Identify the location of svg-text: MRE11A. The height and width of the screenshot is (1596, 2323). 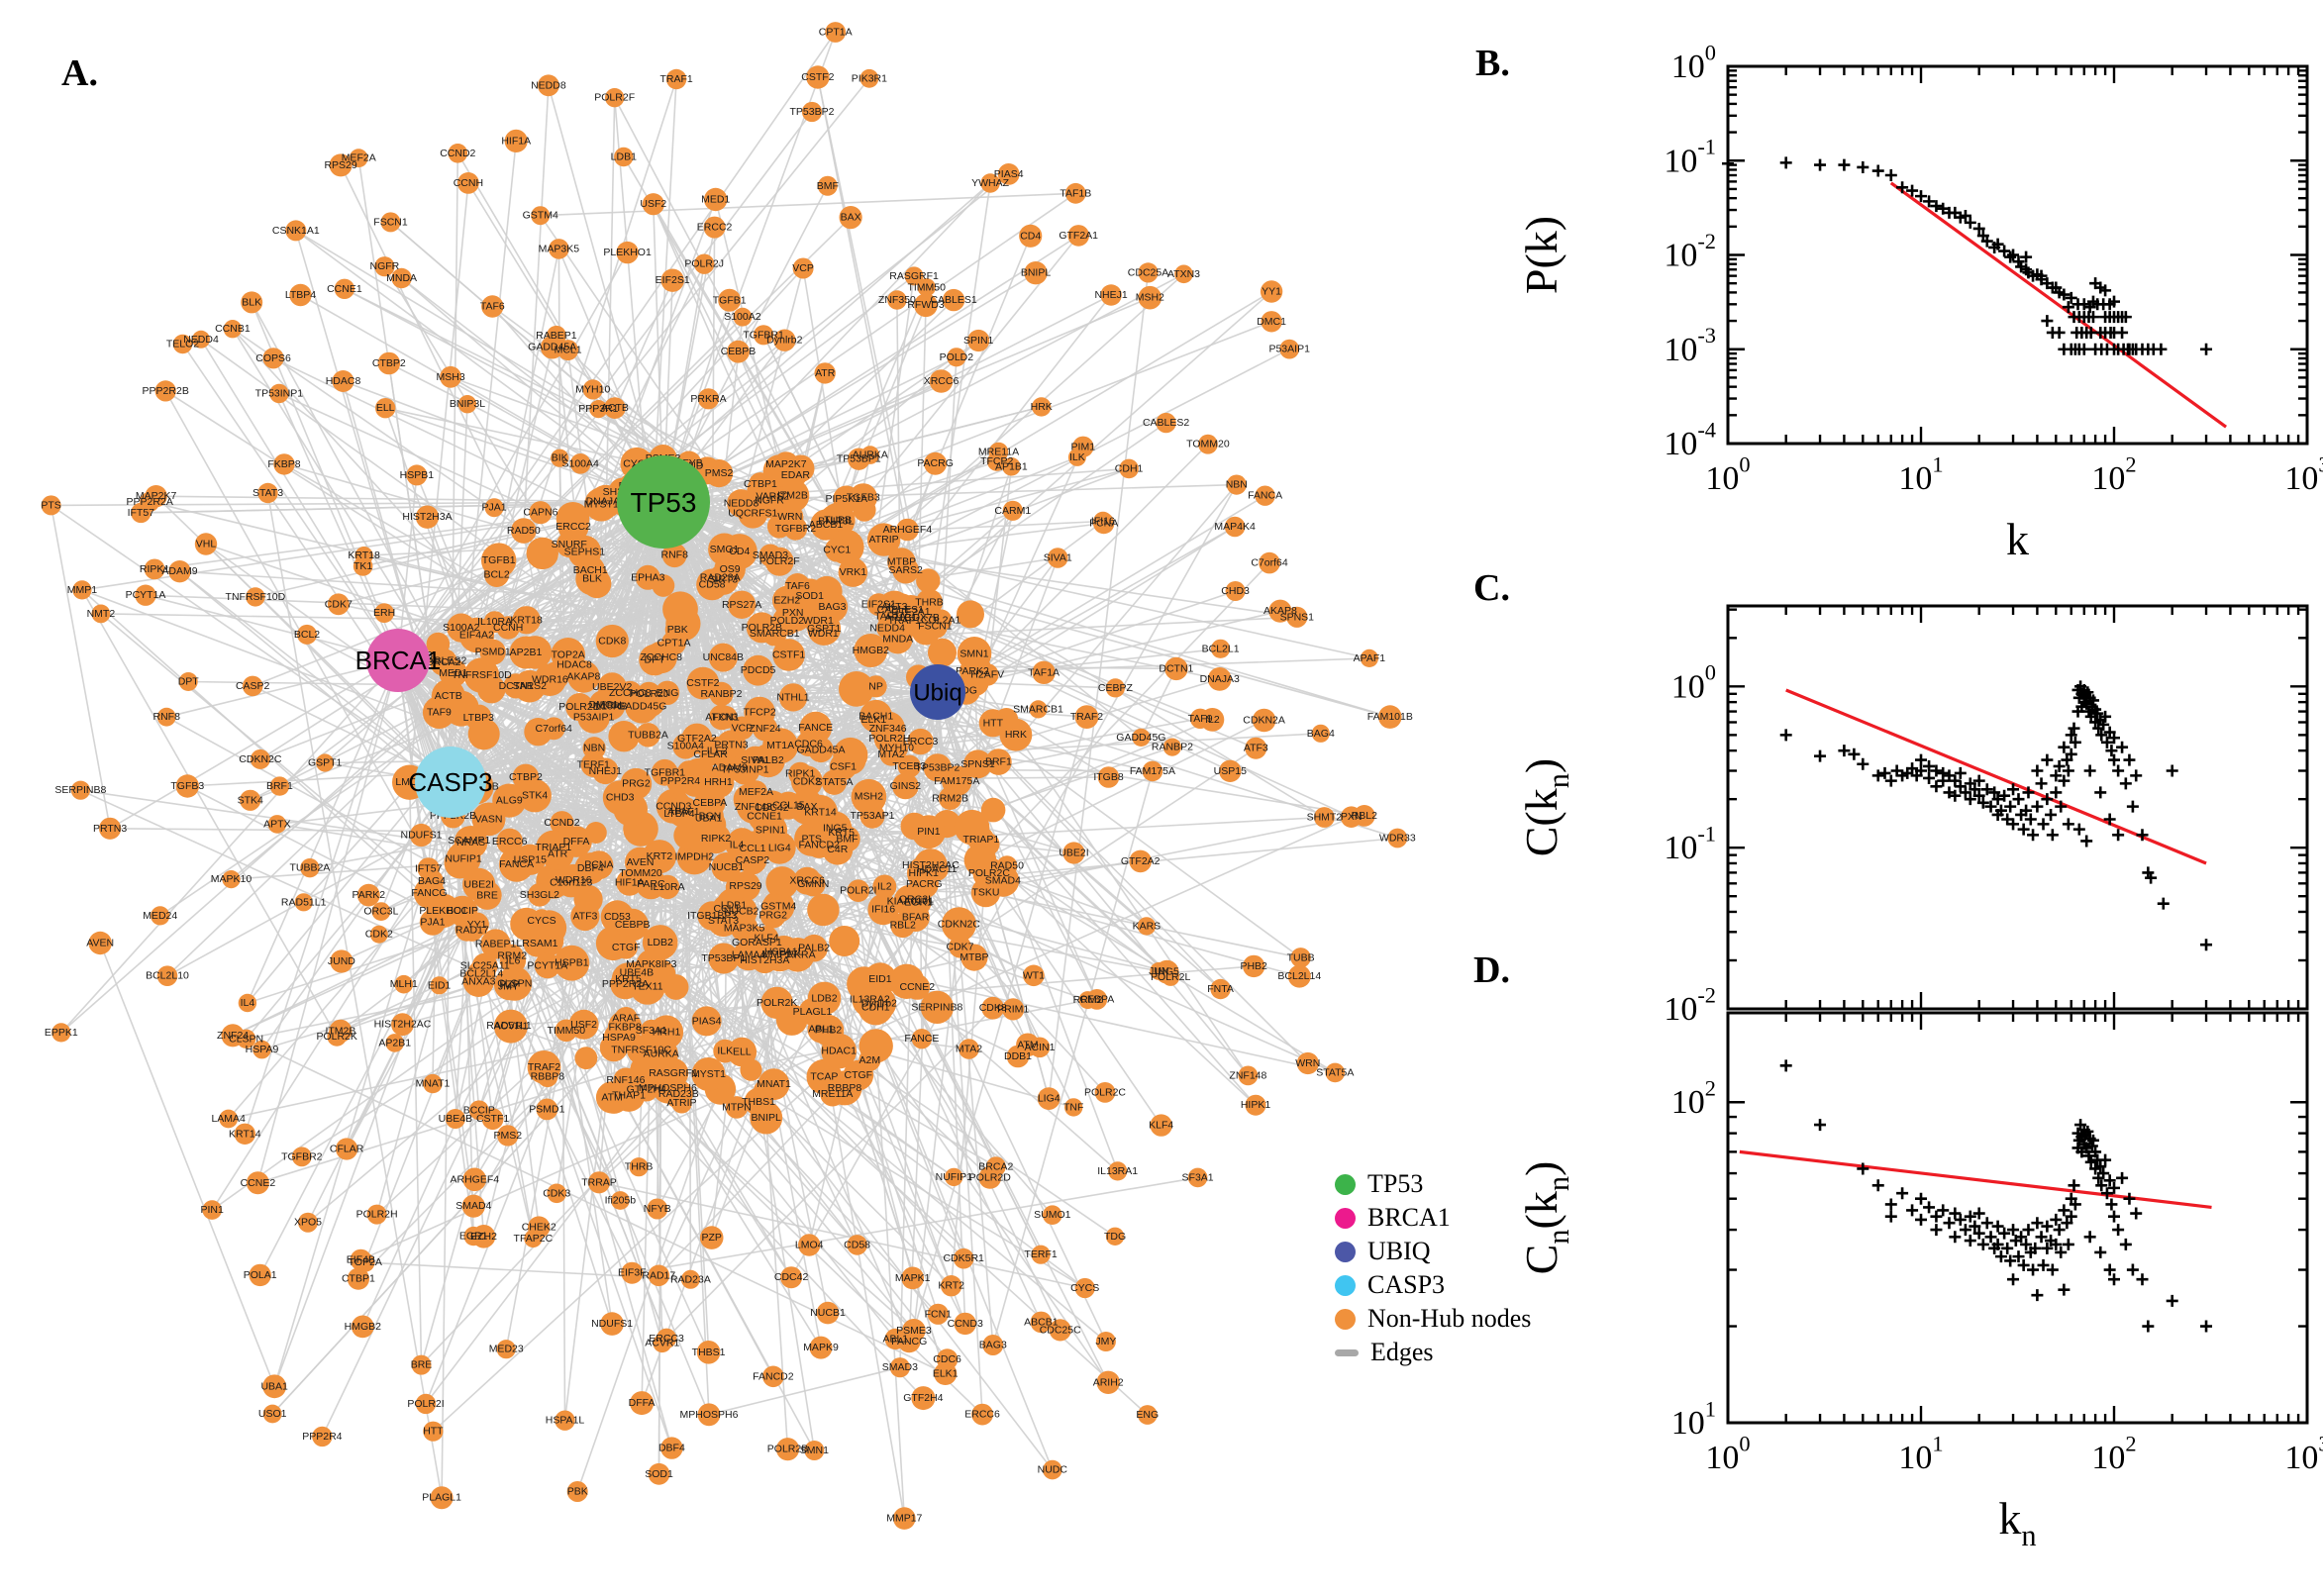
(832, 1094).